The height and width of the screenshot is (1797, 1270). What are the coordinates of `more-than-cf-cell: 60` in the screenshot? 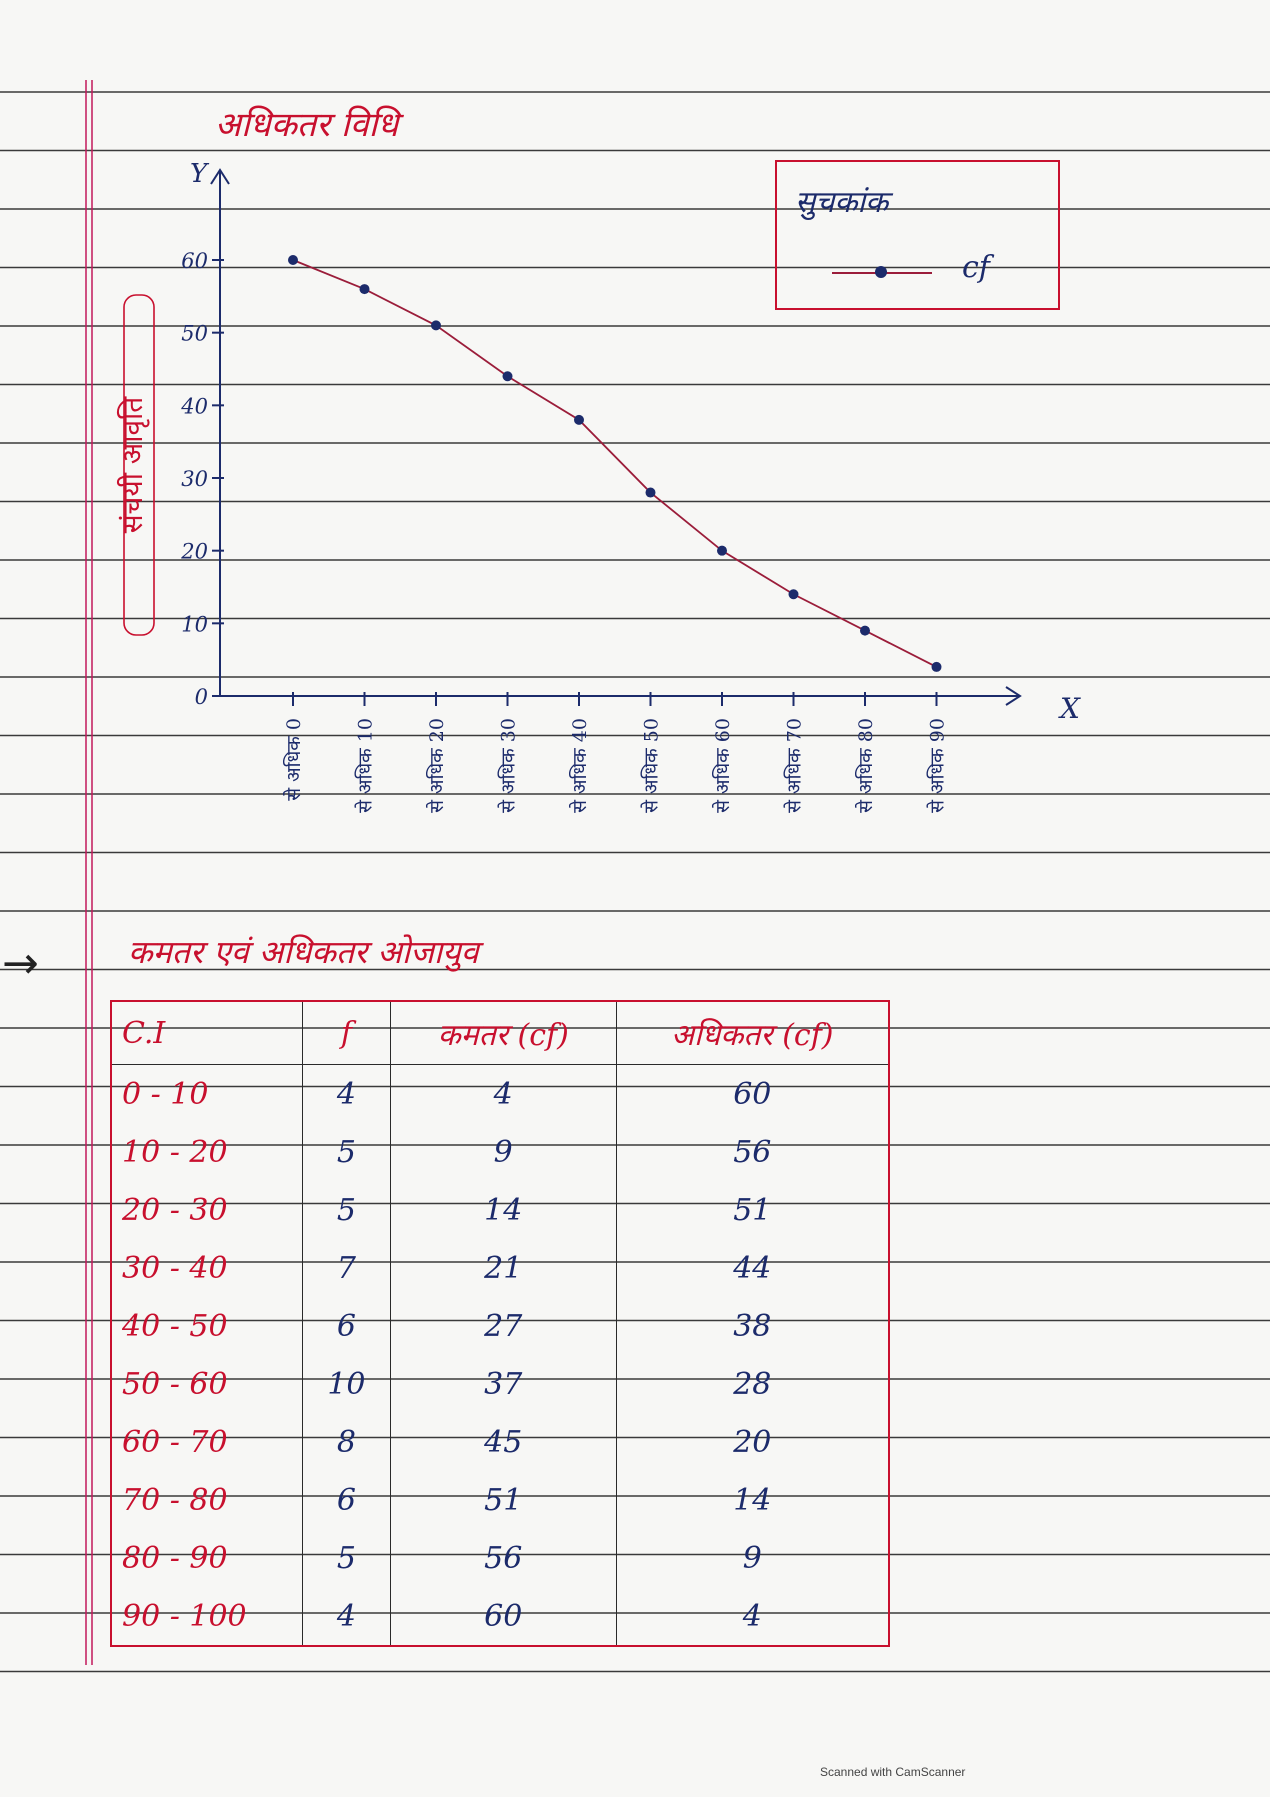 It's located at (752, 1093).